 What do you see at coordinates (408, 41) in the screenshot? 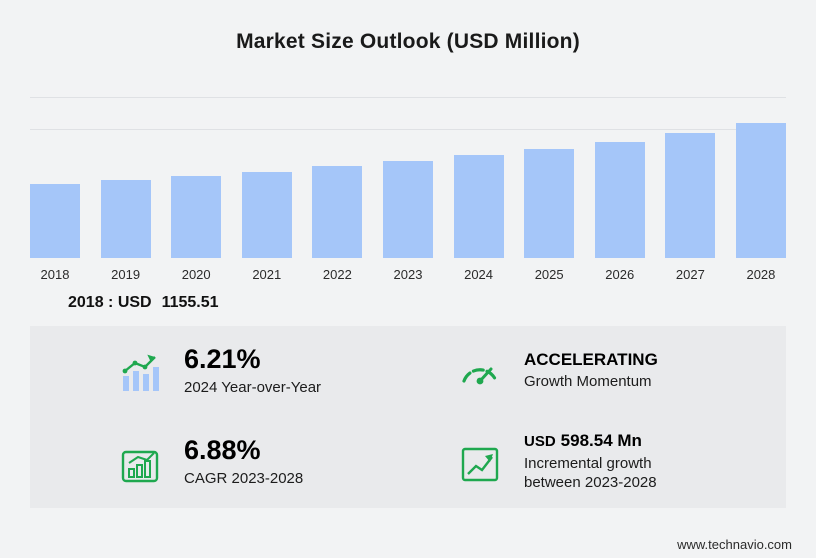
I see `page-title: Market Size Outlook (USD Million)` at bounding box center [408, 41].